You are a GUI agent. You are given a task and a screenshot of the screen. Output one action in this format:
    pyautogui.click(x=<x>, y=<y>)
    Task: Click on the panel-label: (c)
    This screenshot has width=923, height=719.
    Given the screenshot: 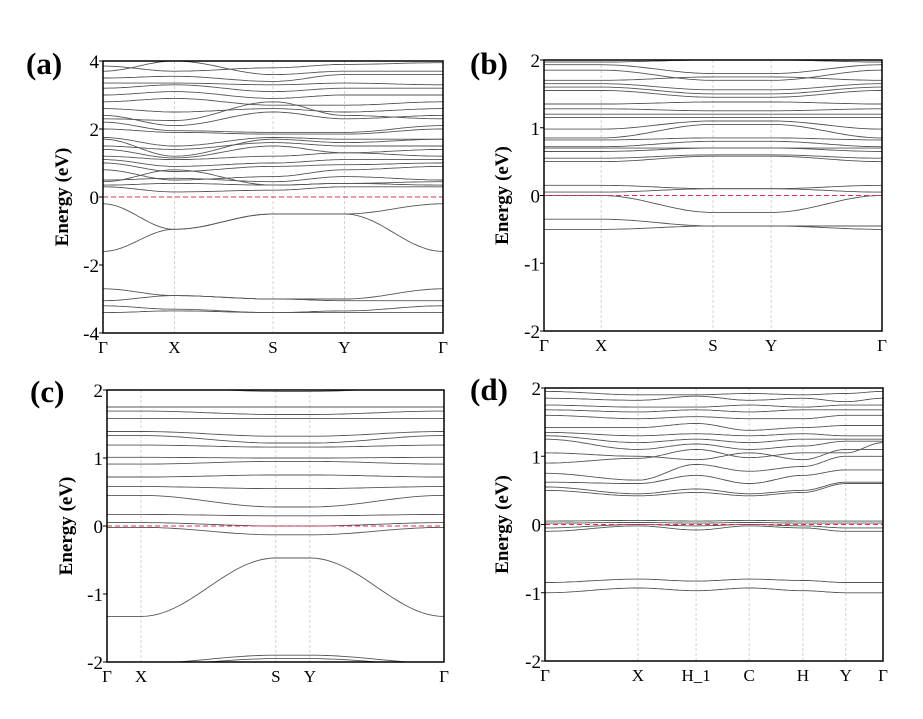 What is the action you would take?
    pyautogui.click(x=47, y=391)
    